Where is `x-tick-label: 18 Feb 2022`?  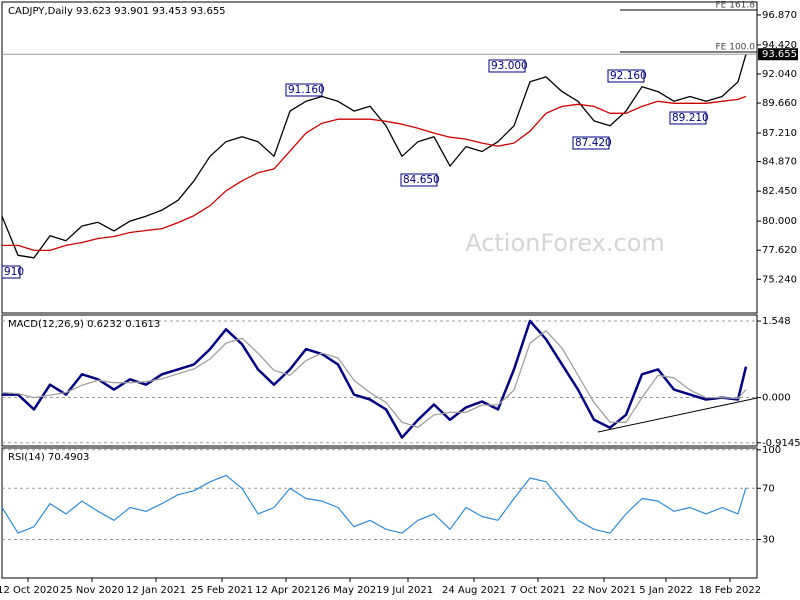
x-tick-label: 18 Feb 2022 is located at coordinates (730, 590).